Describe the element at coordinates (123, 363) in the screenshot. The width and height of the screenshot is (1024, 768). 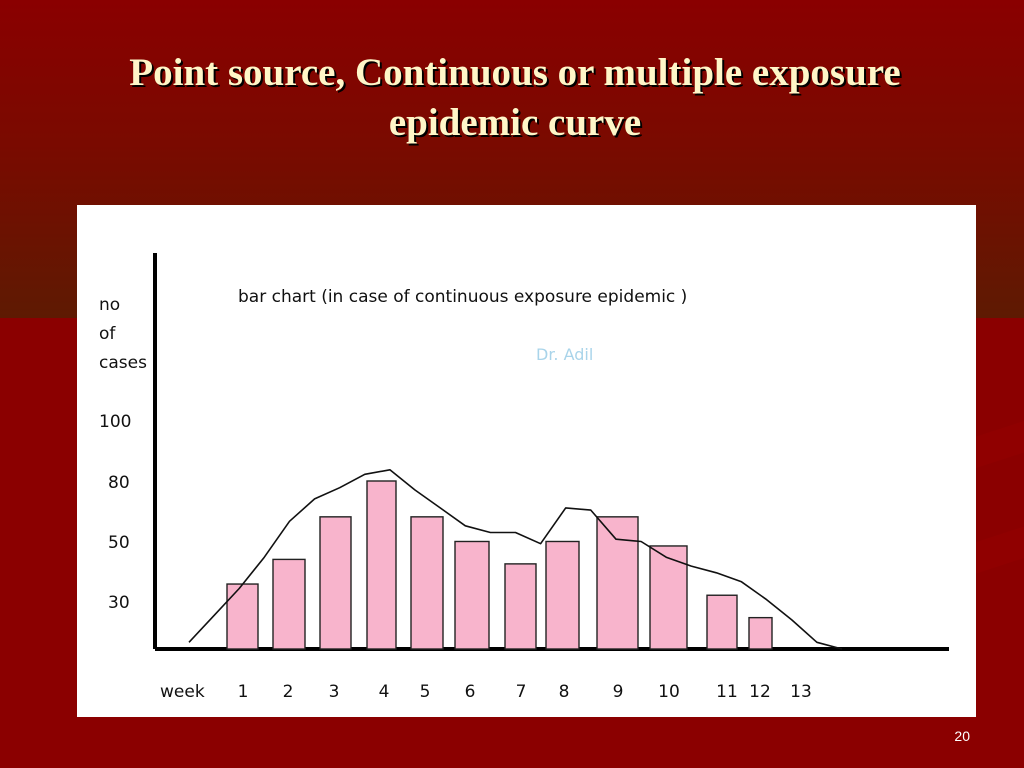
I see `y-axis-label-line: cases` at that location.